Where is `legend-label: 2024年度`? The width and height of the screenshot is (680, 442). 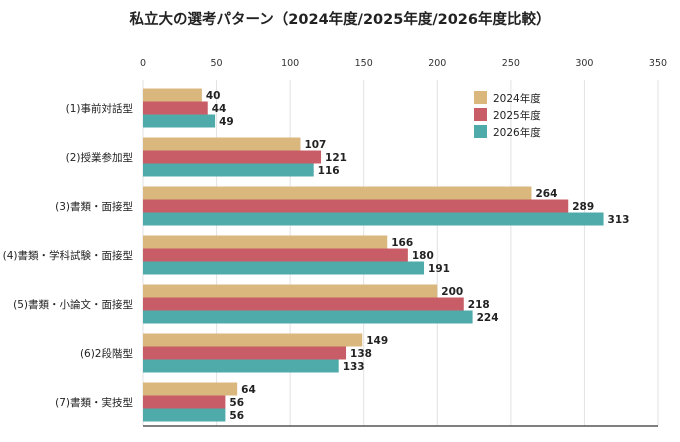 legend-label: 2024年度 is located at coordinates (517, 98).